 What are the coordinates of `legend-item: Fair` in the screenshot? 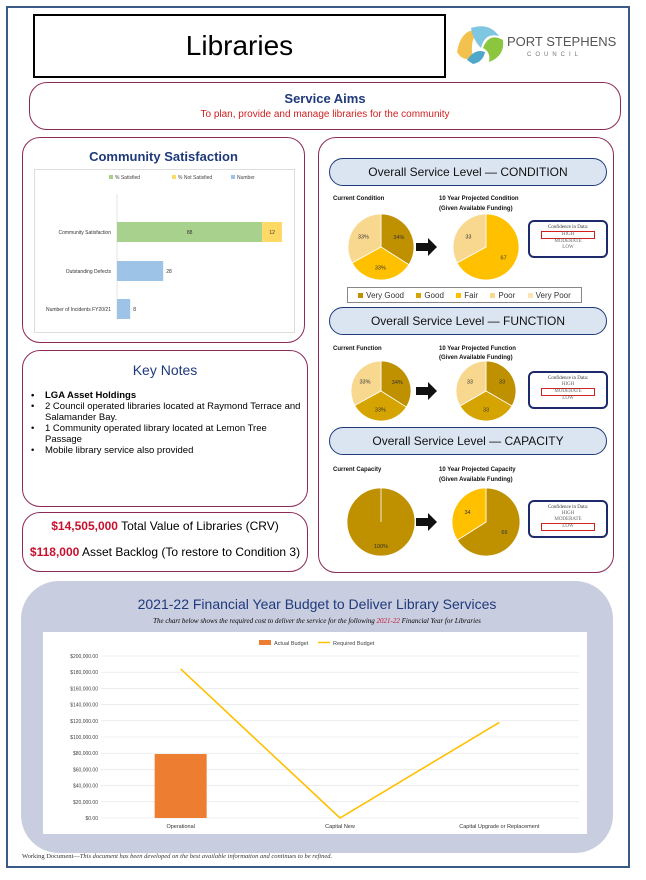 It's located at (467, 295).